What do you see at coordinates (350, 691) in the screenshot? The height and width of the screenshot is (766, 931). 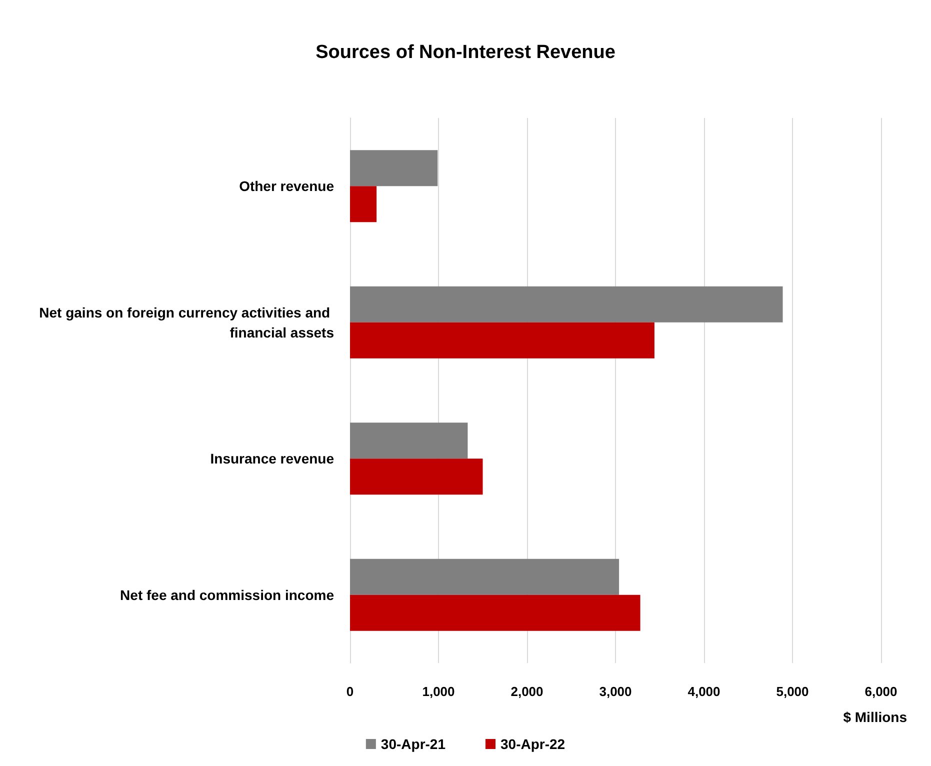 I see `x-tick-label: 0` at bounding box center [350, 691].